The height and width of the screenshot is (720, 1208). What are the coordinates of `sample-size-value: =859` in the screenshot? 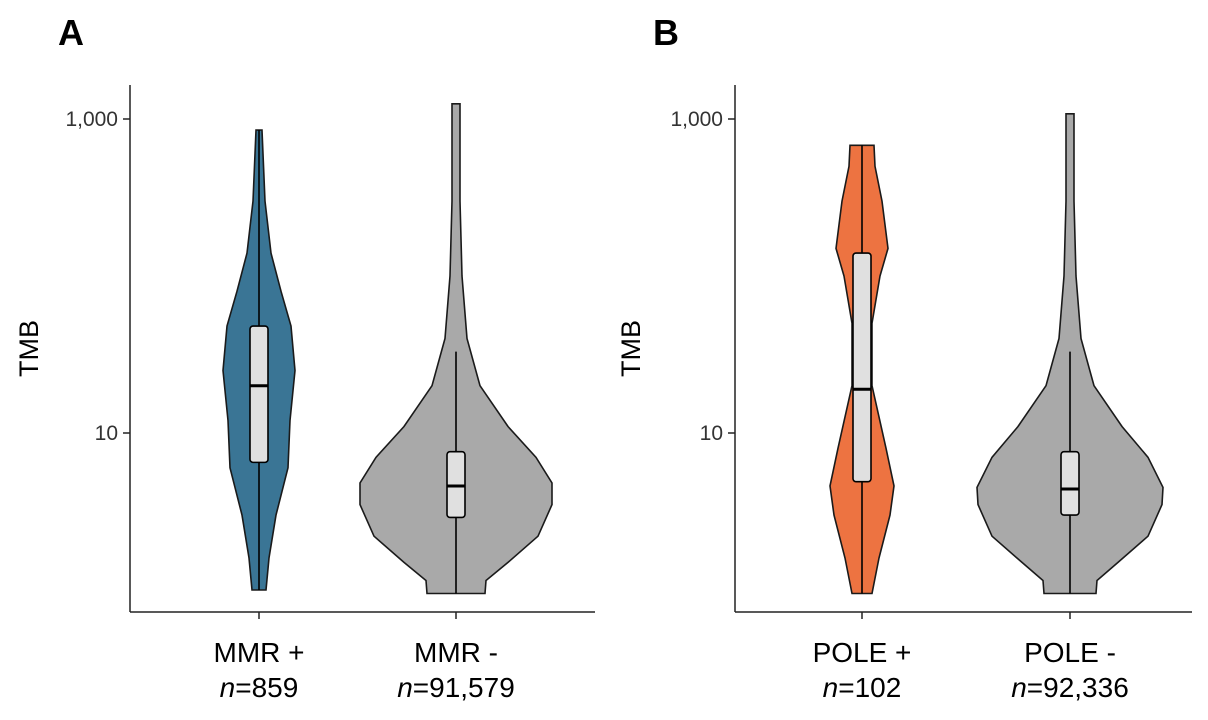 It's located at (266, 687).